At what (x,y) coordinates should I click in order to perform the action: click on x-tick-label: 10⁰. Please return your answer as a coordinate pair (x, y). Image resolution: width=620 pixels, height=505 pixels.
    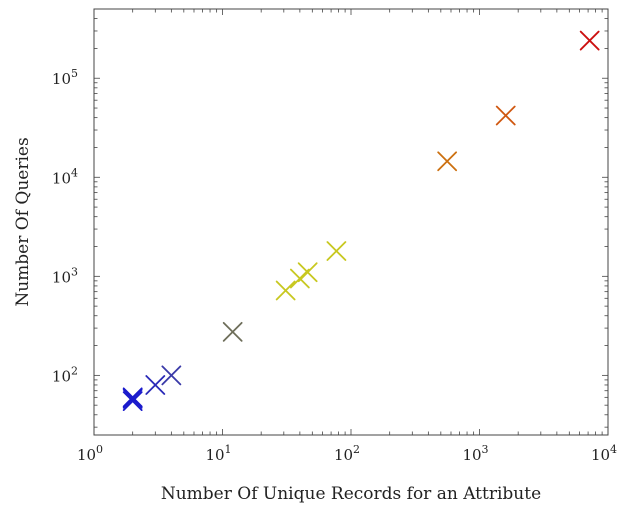
    Looking at the image, I should click on (90, 453).